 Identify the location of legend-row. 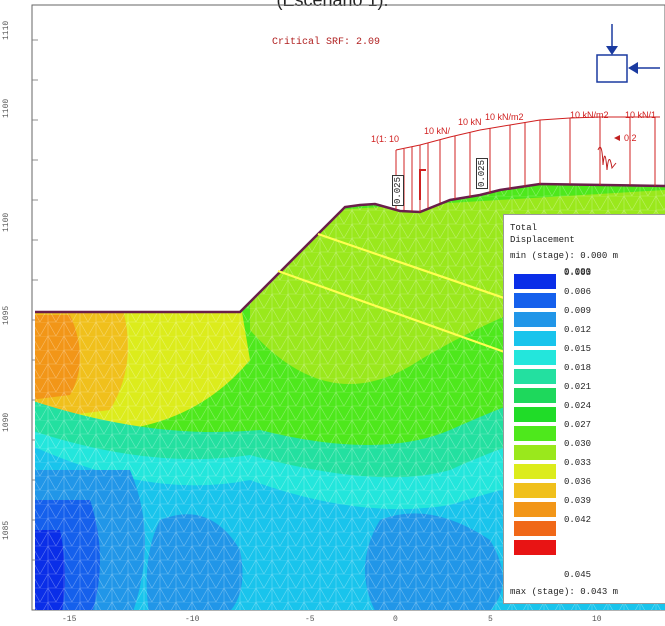
(589, 547).